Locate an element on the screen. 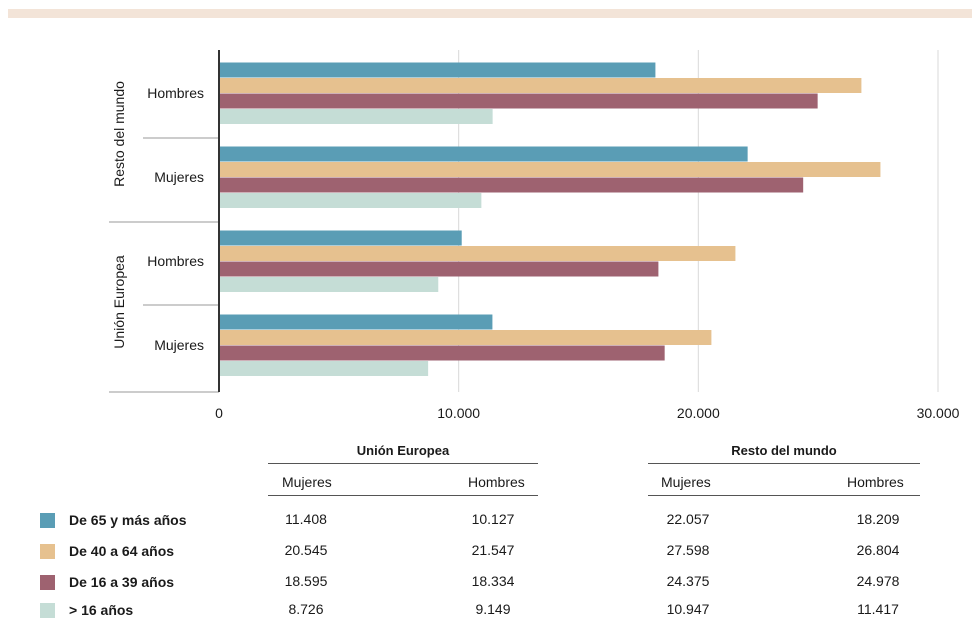 This screenshot has width=980, height=619. table-col-header-rm-hombres: Hombres is located at coordinates (875, 482).